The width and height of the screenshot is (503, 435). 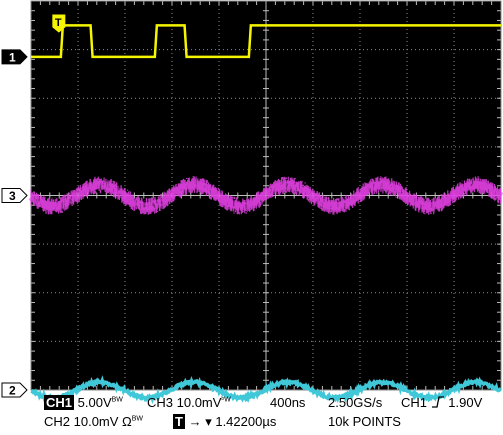 I want to click on ch2-scale: CH2 10.0mV, so click(x=81, y=421).